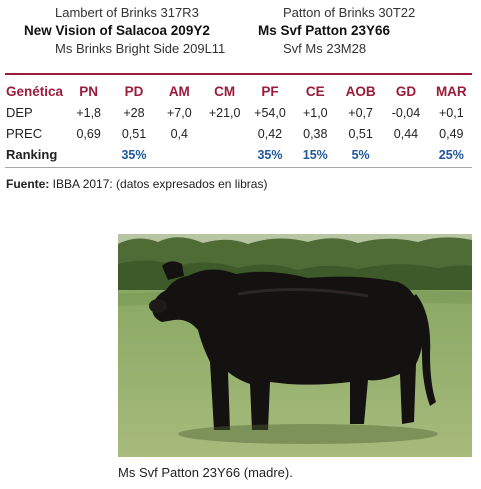 The height and width of the screenshot is (489, 481). I want to click on table-cell: -0,04, so click(405, 112).